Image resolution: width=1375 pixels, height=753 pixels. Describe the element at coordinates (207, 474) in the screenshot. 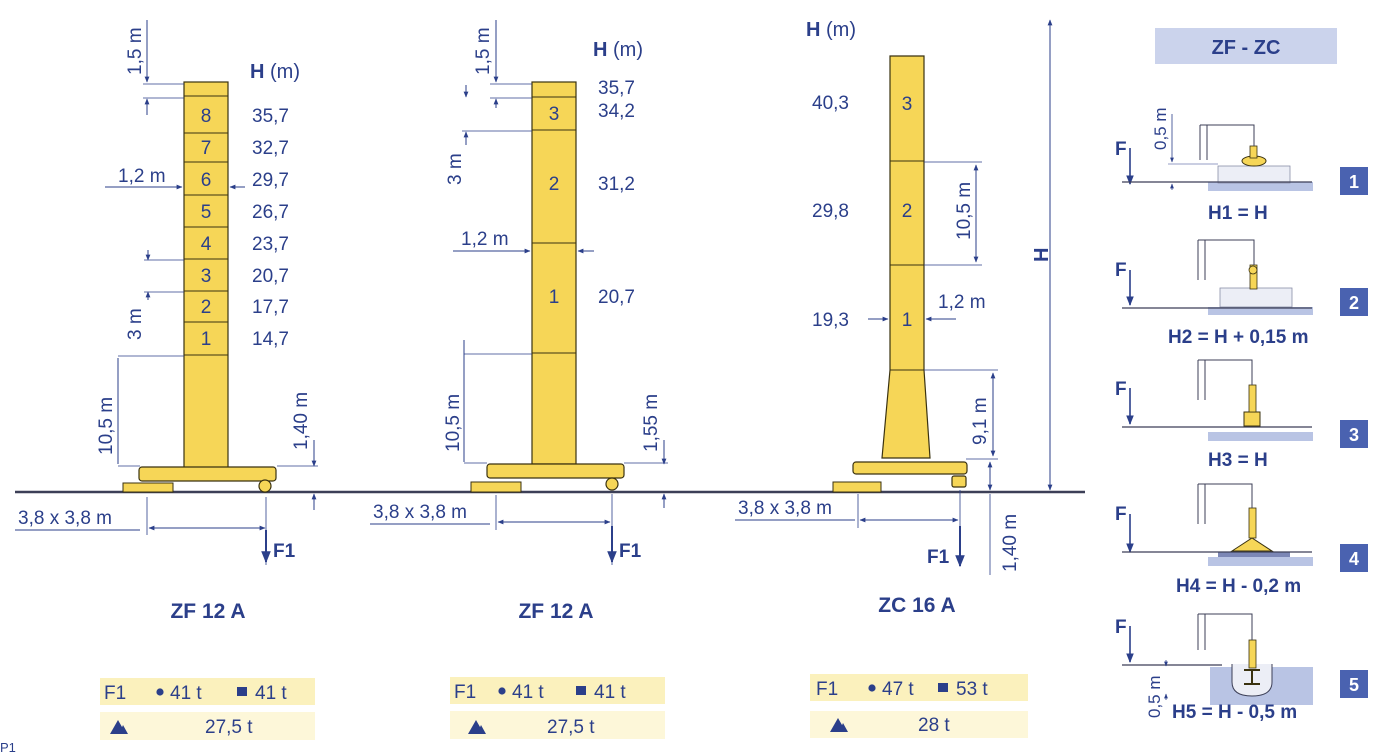

I see `tower1-chassis` at that location.